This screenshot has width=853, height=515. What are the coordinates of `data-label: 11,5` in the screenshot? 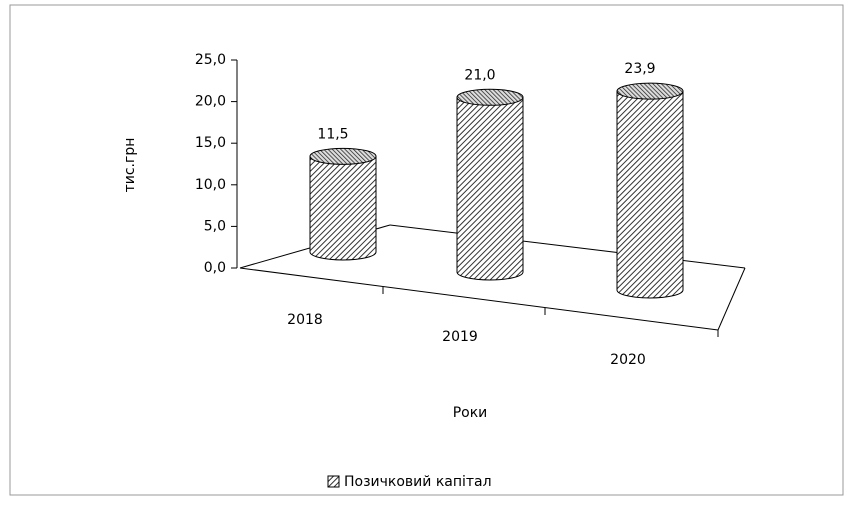 It's located at (332, 134).